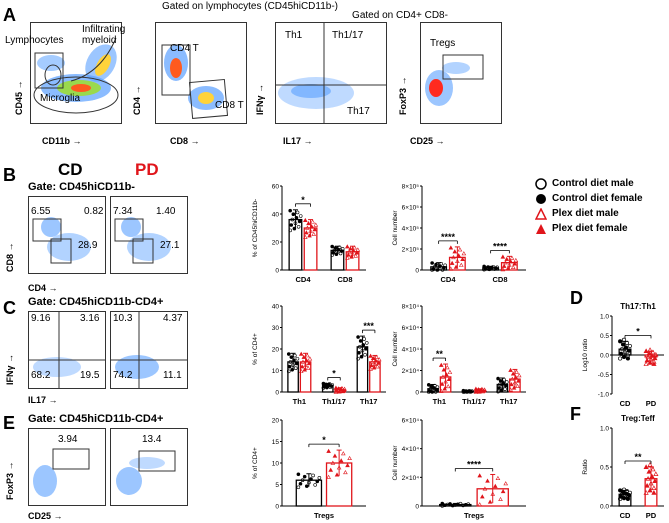  I want to click on chart-title: Treg:Teff, so click(638, 418).